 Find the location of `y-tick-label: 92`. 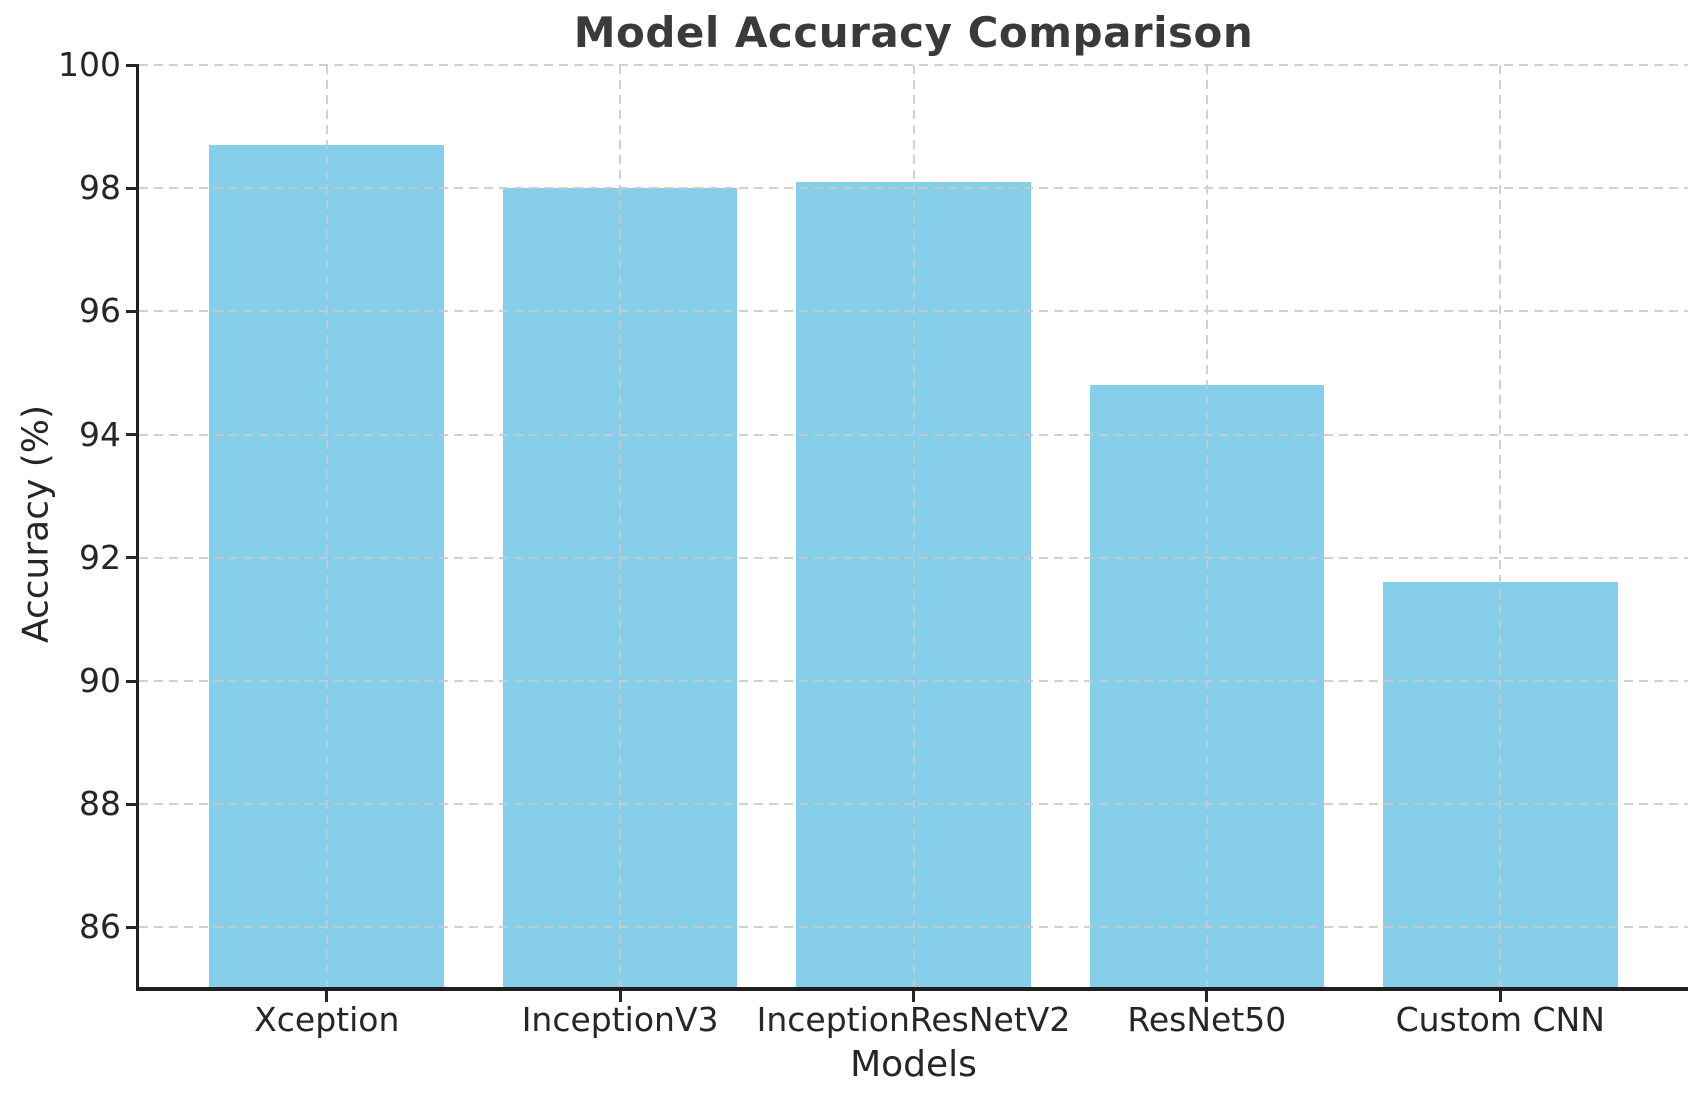

y-tick-label: 92 is located at coordinates (100, 557).